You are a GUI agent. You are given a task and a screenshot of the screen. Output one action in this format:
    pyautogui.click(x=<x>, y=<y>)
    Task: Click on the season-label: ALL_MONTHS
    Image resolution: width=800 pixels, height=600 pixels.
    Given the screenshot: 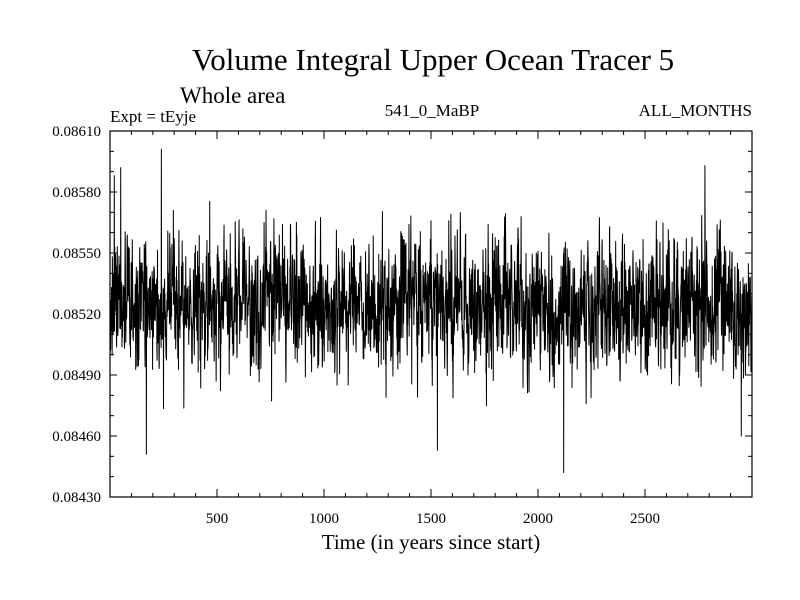 What is the action you would take?
    pyautogui.click(x=695, y=110)
    